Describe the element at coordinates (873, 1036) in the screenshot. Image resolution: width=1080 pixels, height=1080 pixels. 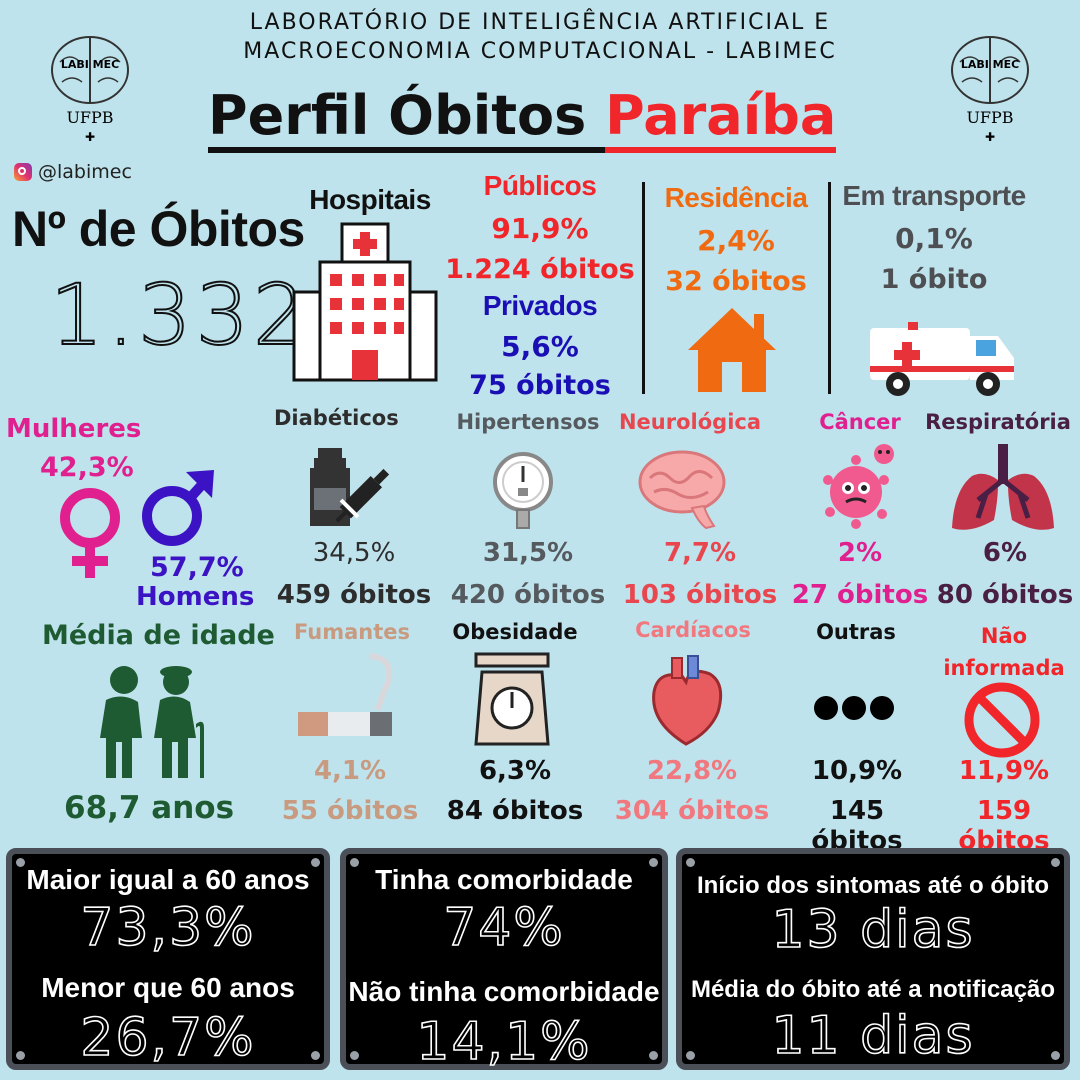
I see `death-to-notification-value: 11 dias` at that location.